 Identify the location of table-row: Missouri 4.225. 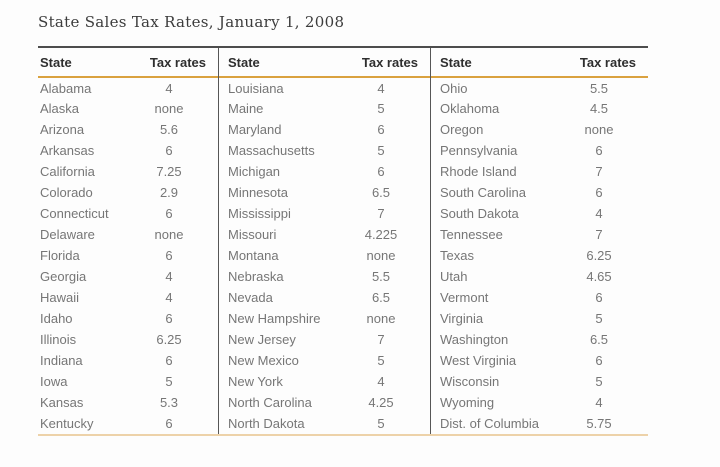
(324, 234).